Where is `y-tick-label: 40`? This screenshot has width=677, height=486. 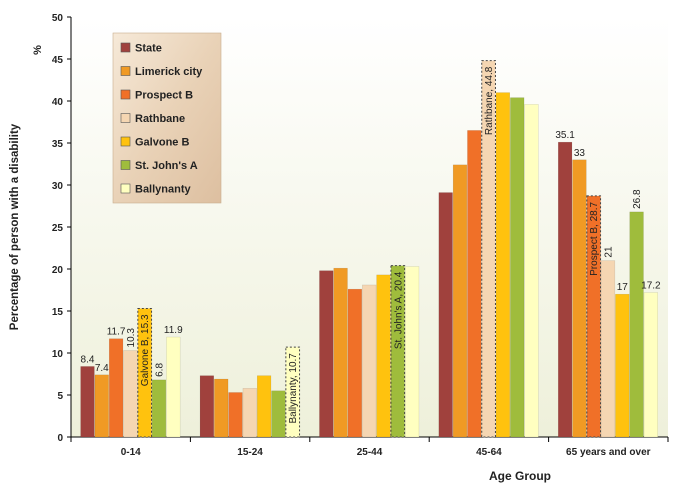 y-tick-label: 40 is located at coordinates (58, 102).